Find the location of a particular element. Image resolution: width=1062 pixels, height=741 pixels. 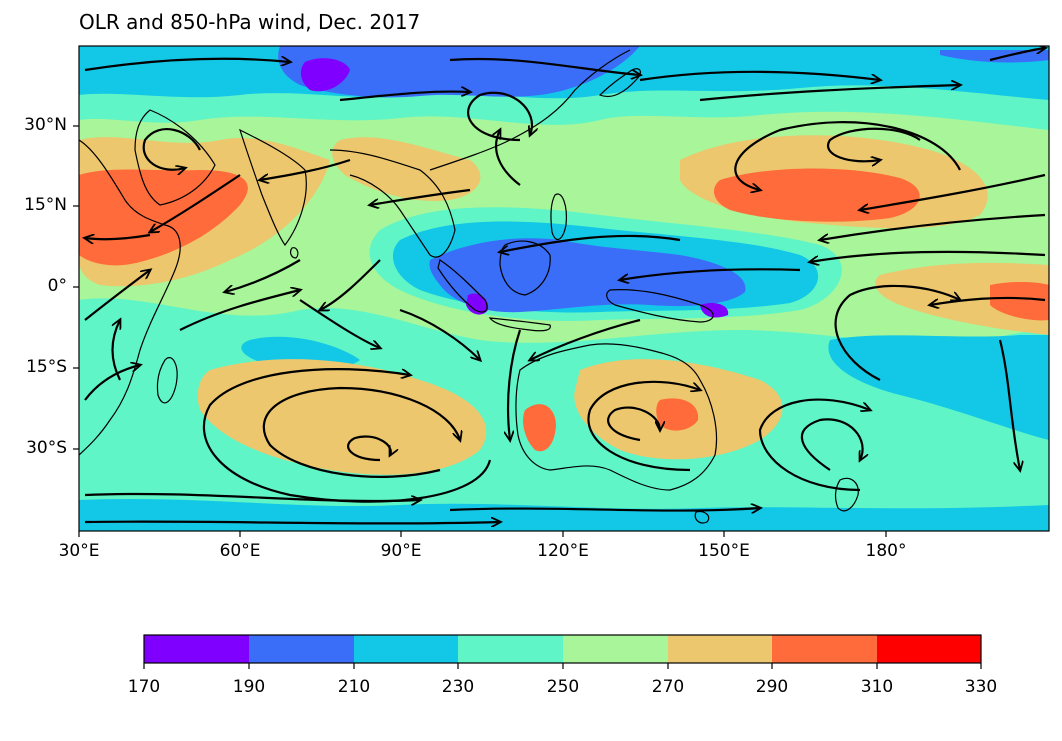

colorbar-label: 270 is located at coordinates (668, 687).